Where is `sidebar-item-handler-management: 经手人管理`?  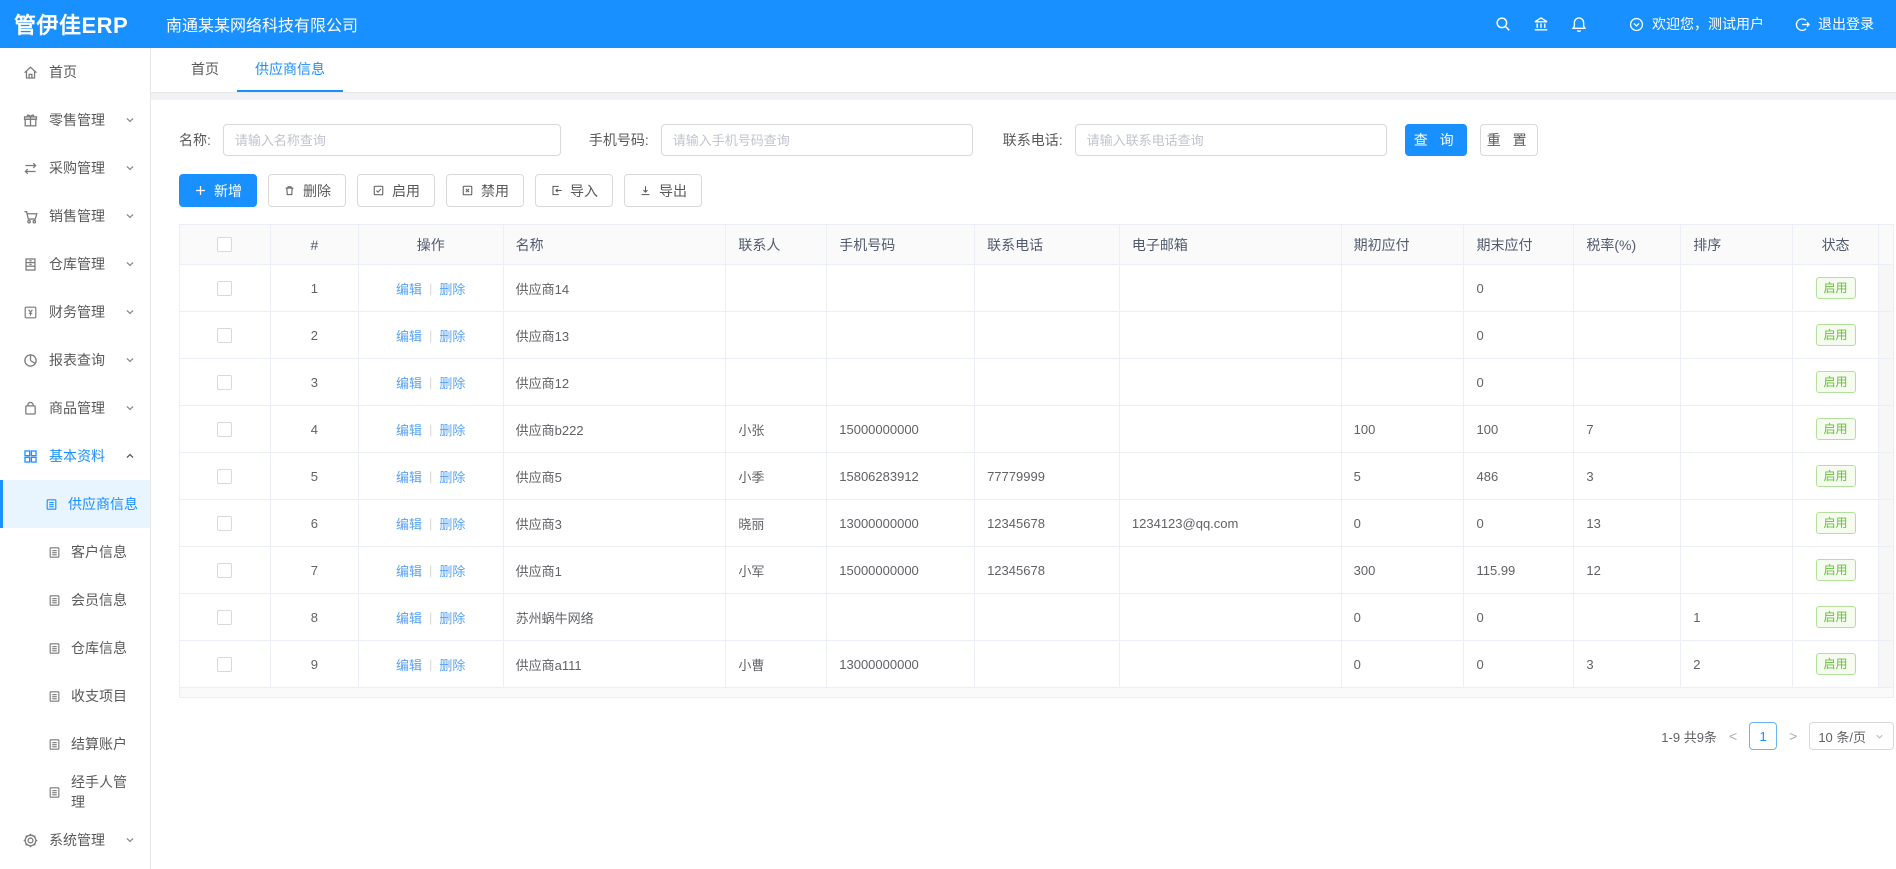
sidebar-item-handler-management: 经手人管理 is located at coordinates (75, 792).